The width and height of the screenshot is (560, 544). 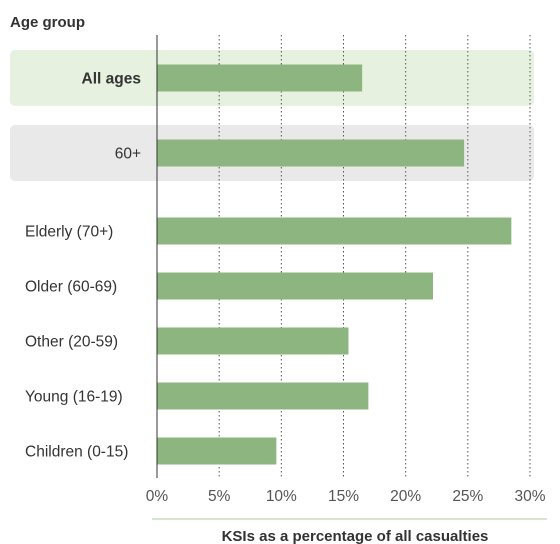 I want to click on y-axis-title: Age group, so click(x=47, y=22).